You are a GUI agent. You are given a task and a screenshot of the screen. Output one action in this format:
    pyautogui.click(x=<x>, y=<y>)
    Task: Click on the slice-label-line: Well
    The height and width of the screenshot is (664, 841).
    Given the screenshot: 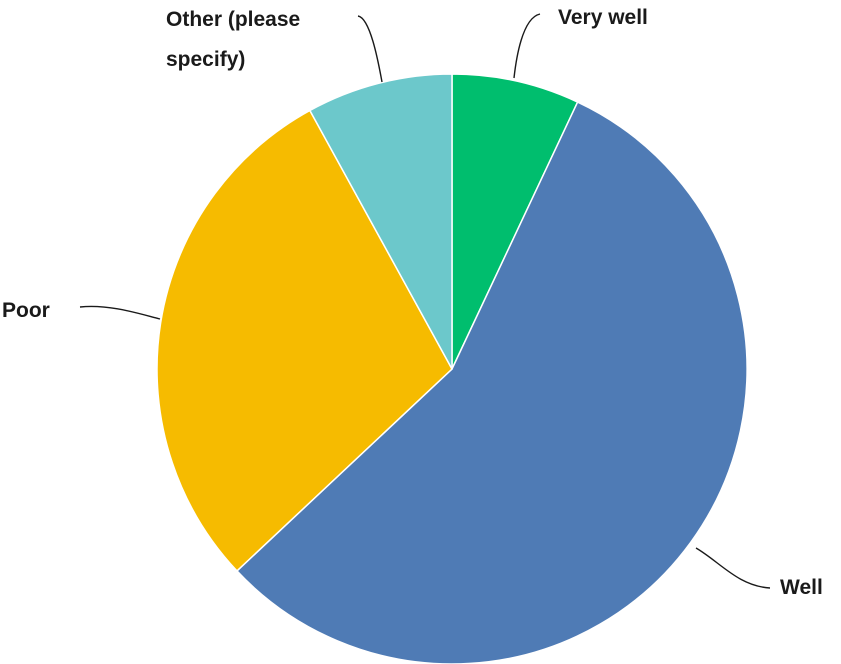 What is the action you would take?
    pyautogui.click(x=801, y=587)
    